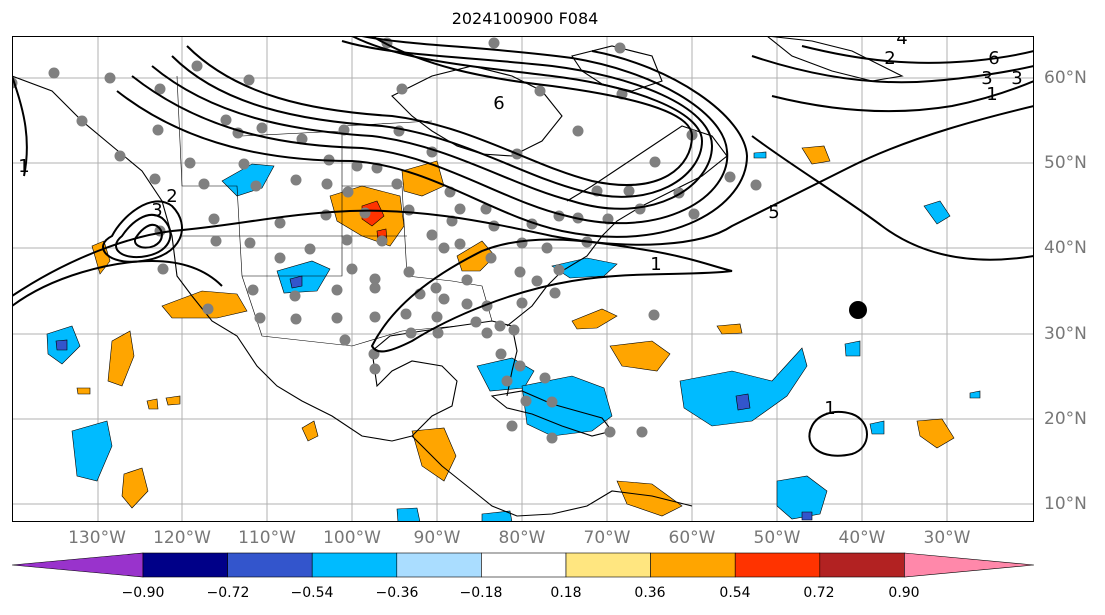 This screenshot has height=615, width=1105. What do you see at coordinates (522, 538) in the screenshot?
I see `lon-label: 80°W` at bounding box center [522, 538].